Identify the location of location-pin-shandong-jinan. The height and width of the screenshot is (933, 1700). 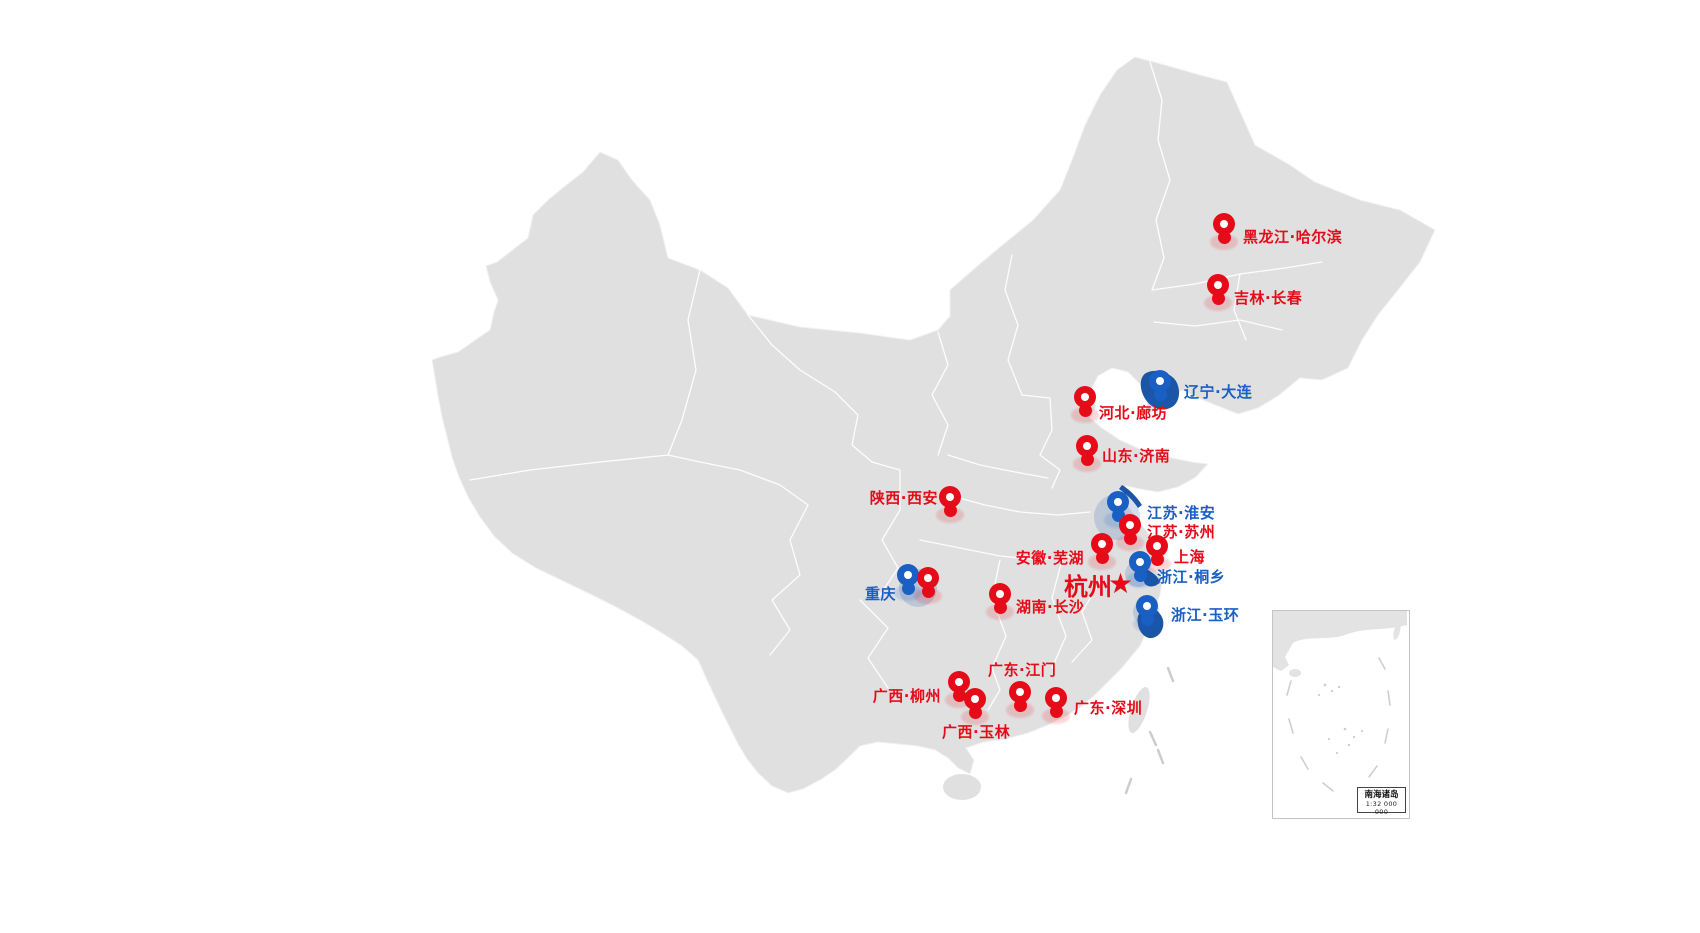
(1087, 453).